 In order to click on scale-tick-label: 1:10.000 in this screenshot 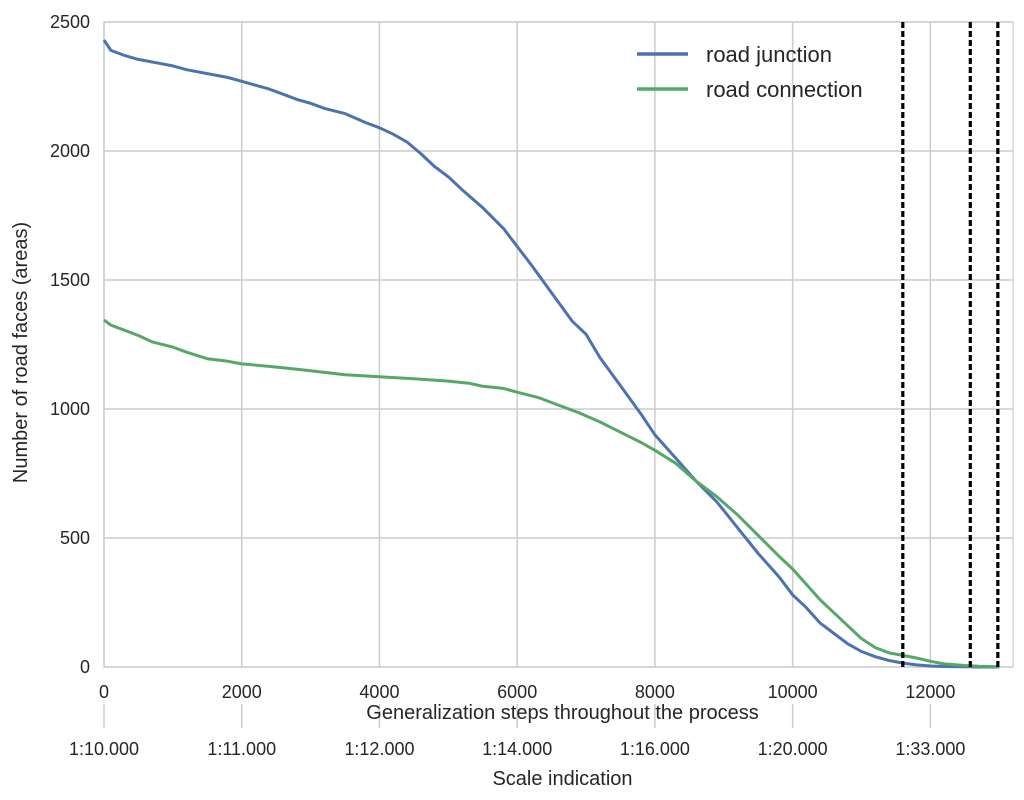, I will do `click(104, 749)`.